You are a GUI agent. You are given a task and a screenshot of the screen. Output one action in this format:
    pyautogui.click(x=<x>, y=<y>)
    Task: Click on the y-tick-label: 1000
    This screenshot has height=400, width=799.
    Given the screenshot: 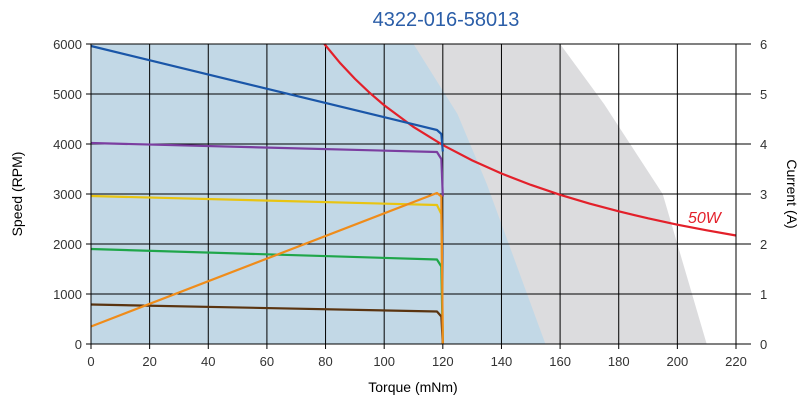 What is the action you would take?
    pyautogui.click(x=67, y=294)
    